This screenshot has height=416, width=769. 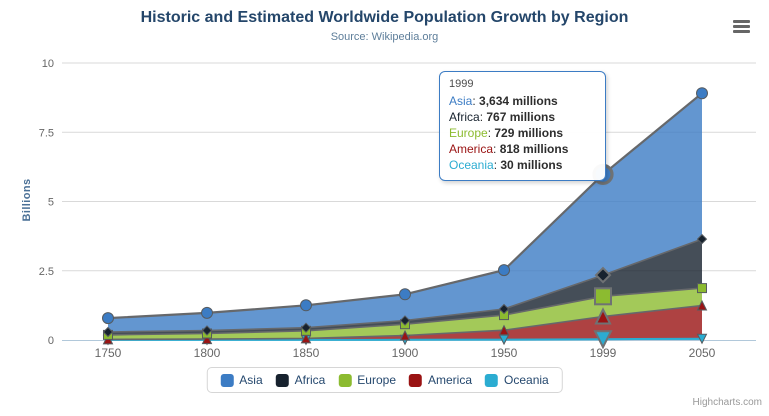 I want to click on marker-africa-1999, so click(x=603, y=275).